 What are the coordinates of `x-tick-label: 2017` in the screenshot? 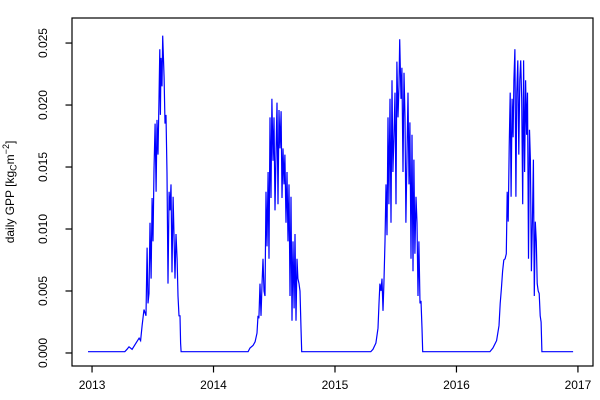 It's located at (578, 385).